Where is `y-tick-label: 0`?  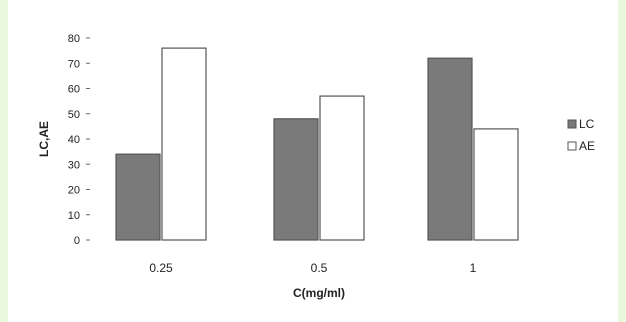 y-tick-label: 0 is located at coordinates (77, 241).